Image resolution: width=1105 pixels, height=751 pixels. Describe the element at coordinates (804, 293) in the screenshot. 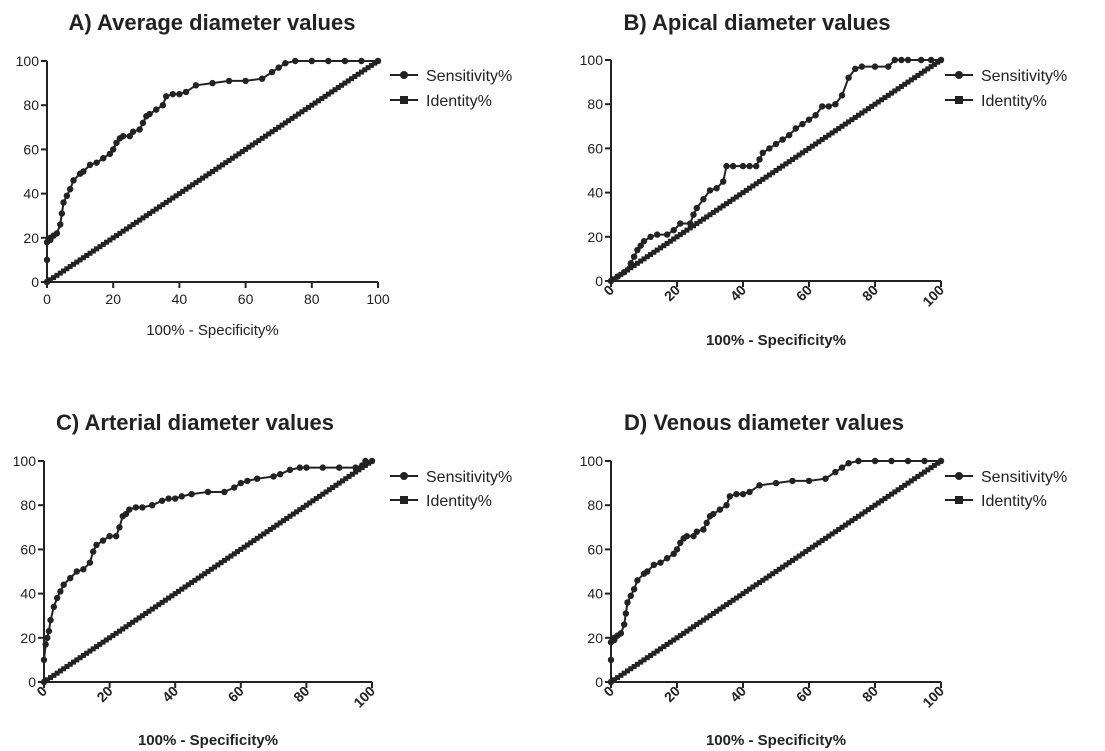

I see `x-tick-label: 60` at that location.